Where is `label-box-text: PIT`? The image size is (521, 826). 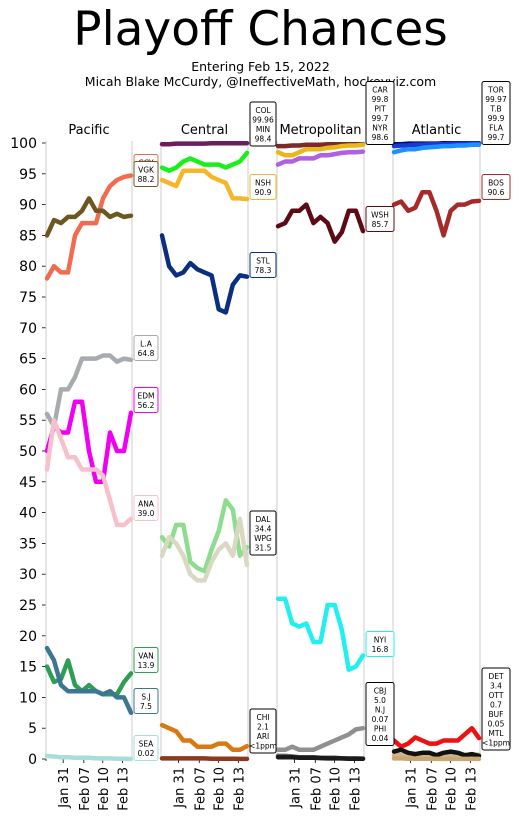 label-box-text: PIT is located at coordinates (380, 109).